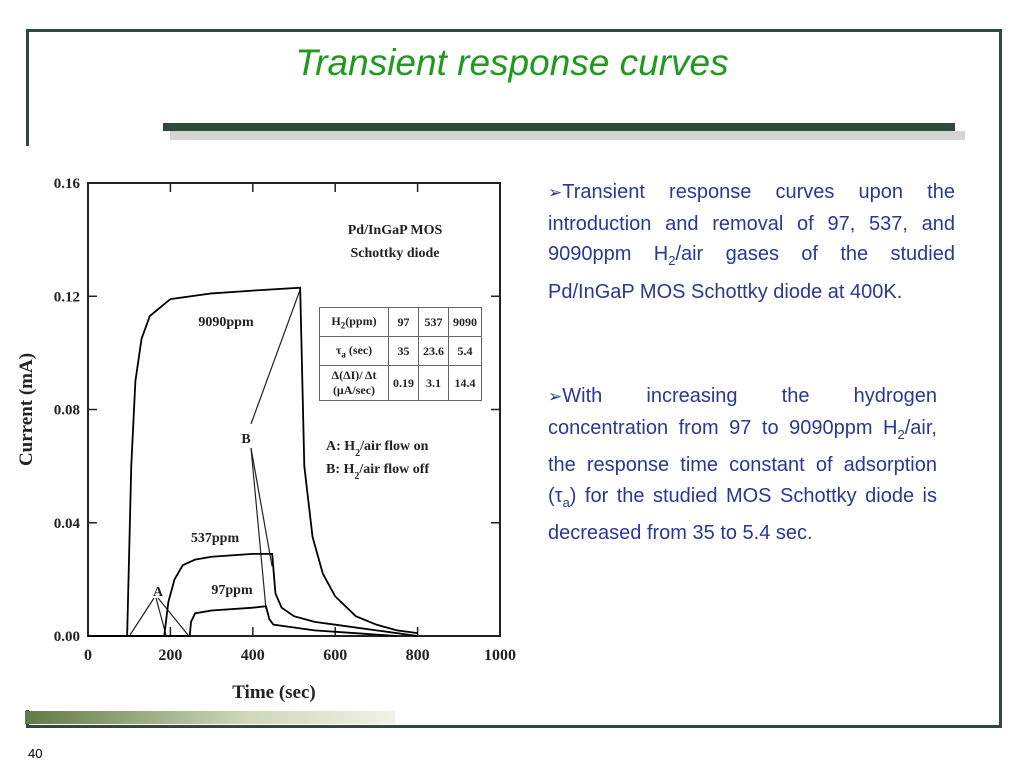 This screenshot has width=1024, height=768. What do you see at coordinates (394, 253) in the screenshot?
I see `device-label: Schottky diode` at bounding box center [394, 253].